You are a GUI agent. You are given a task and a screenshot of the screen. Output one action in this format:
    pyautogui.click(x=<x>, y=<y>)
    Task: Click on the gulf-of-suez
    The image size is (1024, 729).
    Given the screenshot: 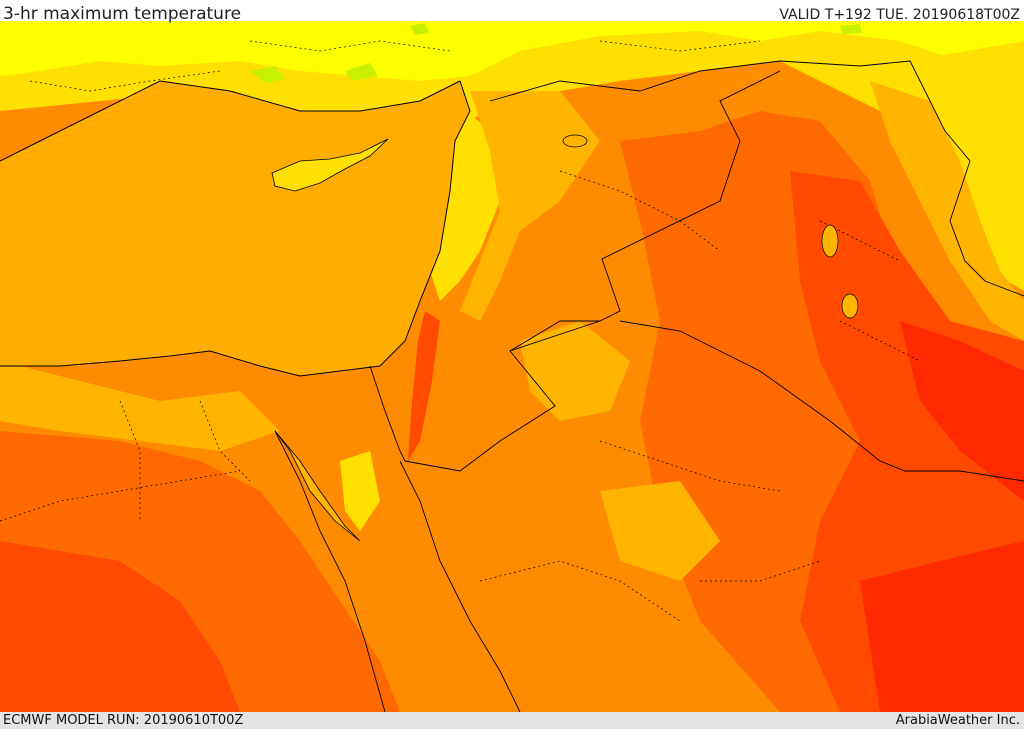 What is the action you would take?
    pyautogui.click(x=317, y=486)
    